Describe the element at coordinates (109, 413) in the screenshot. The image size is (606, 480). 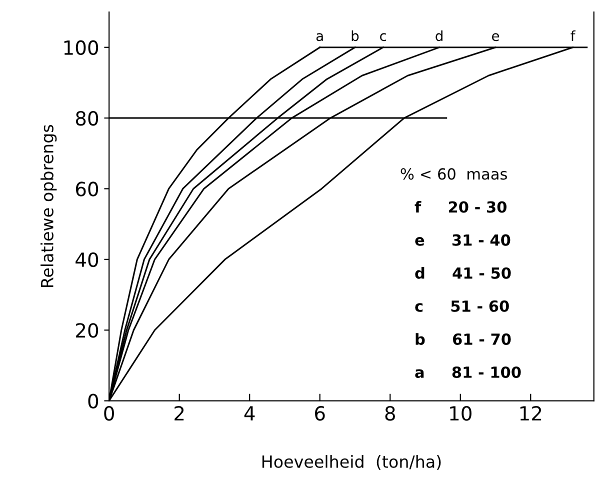
I see `x-tick-label: 0` at that location.